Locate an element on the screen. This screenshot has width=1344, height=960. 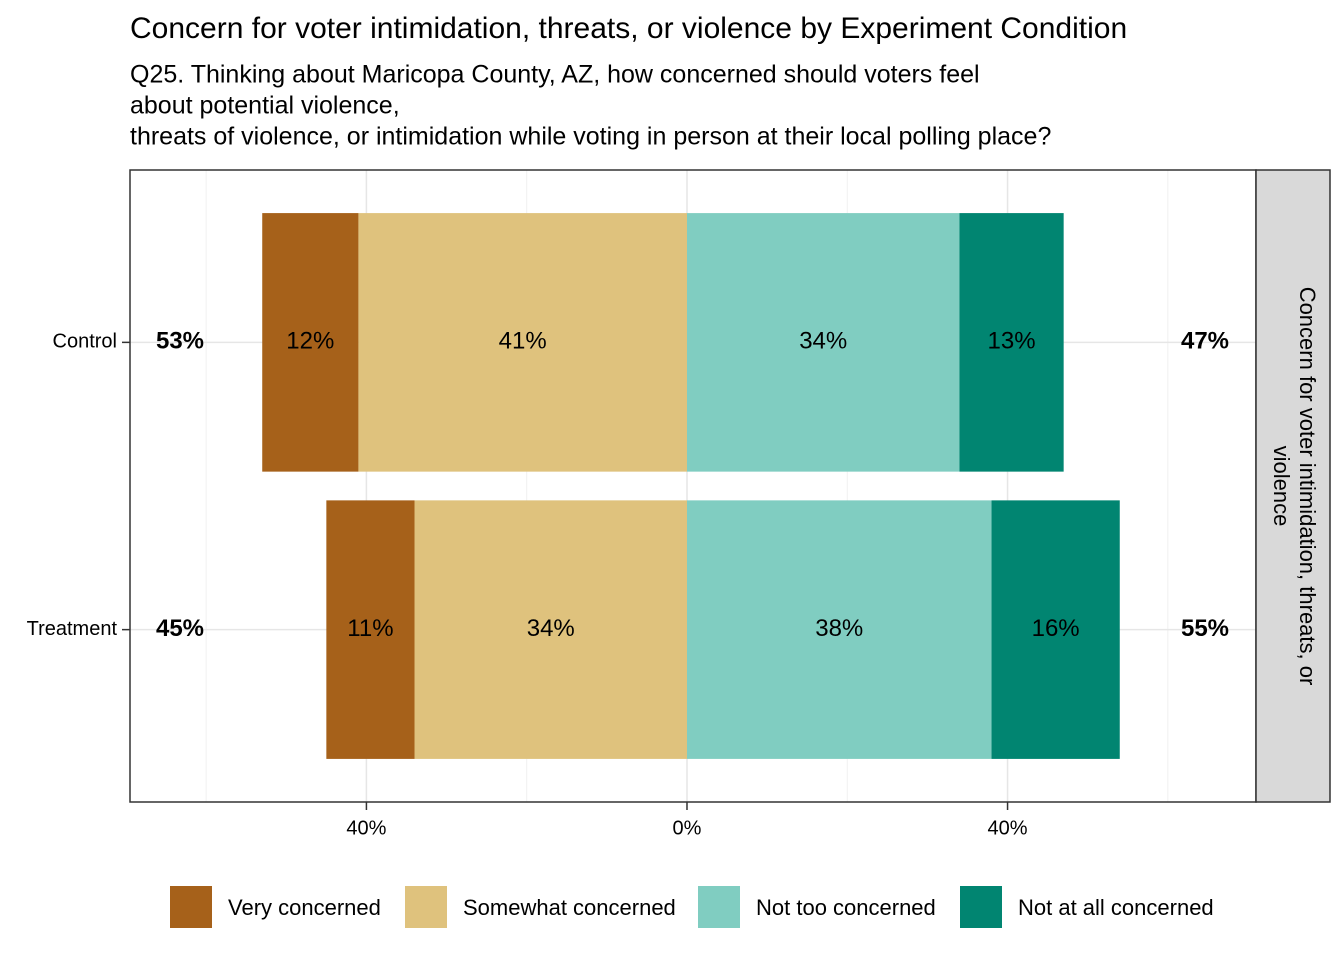
y-tick-label: Control is located at coordinates (85, 342).